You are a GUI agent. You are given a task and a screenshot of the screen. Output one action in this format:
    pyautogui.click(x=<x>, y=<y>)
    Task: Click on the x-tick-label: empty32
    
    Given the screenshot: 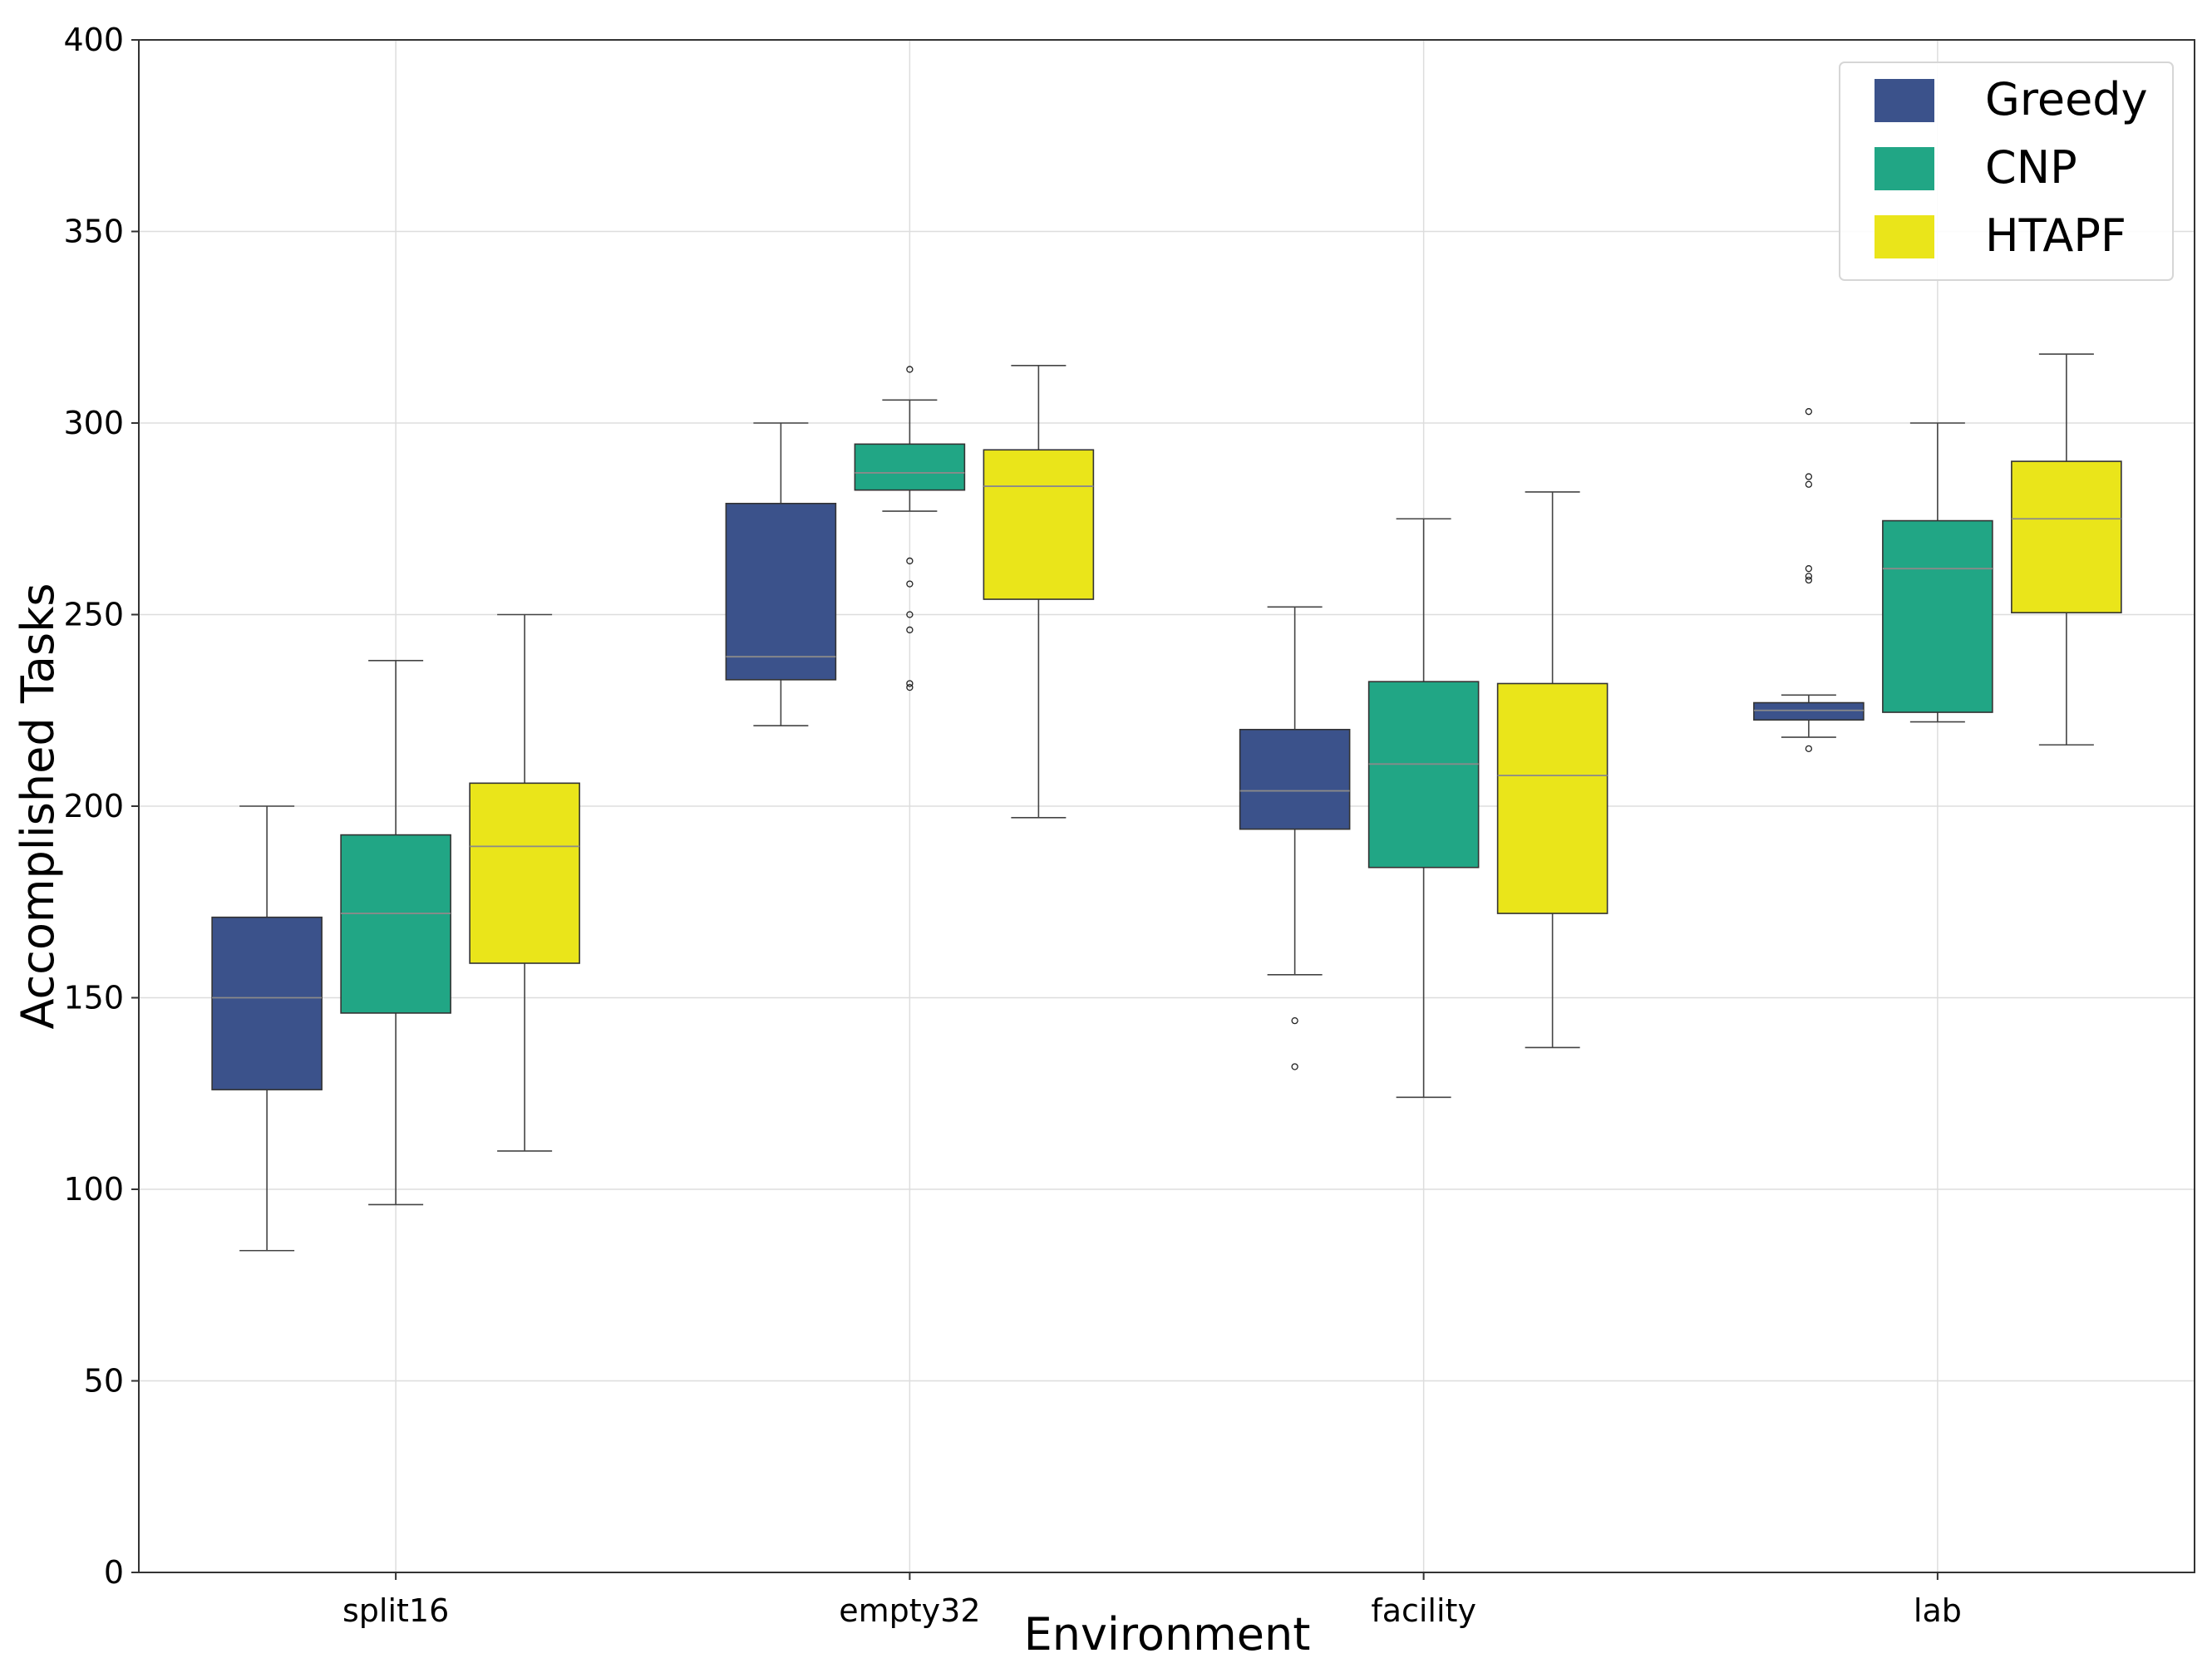 What is the action you would take?
    pyautogui.click(x=909, y=1611)
    